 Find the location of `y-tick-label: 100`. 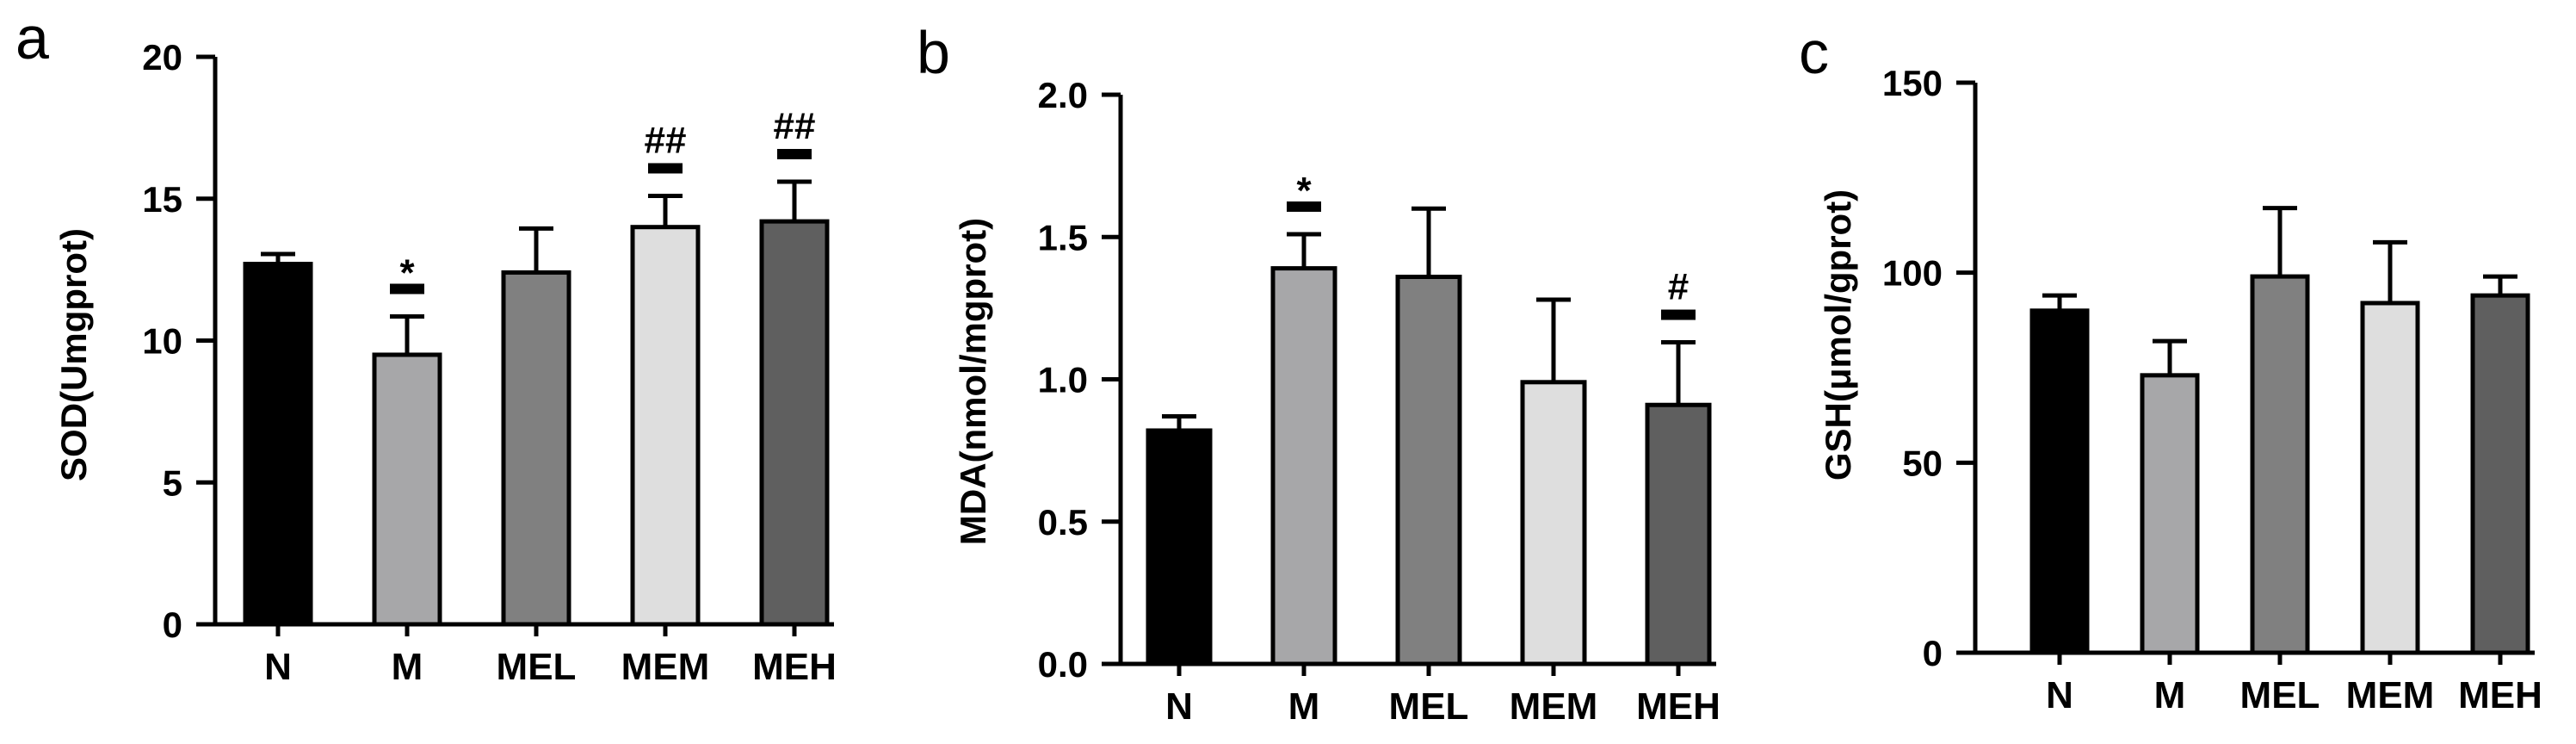

y-tick-label: 100 is located at coordinates (1912, 273).